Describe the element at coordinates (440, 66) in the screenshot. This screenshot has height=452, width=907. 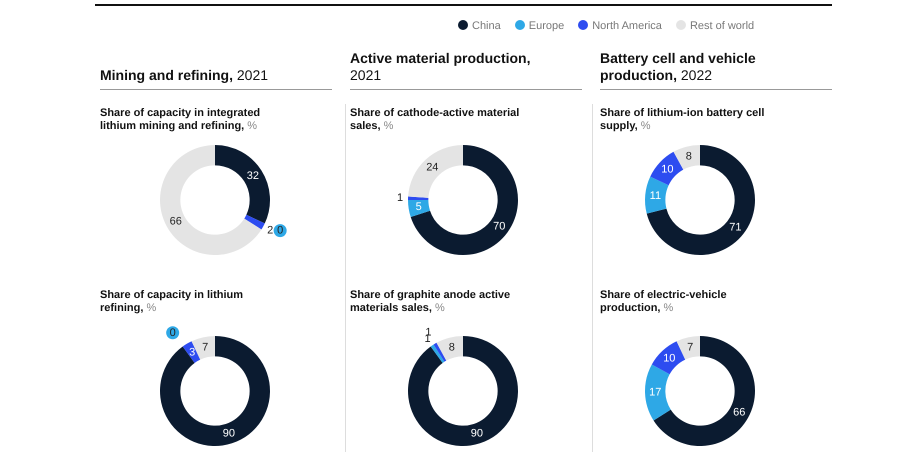
I see `chart-title: Active material production, 2021` at that location.